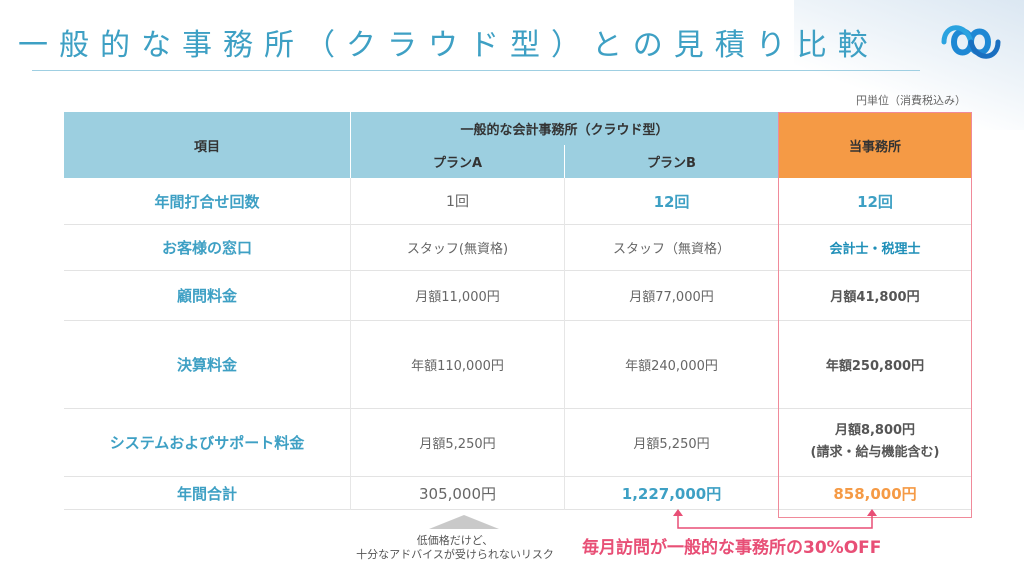 This screenshot has width=1024, height=576. I want to click on title-underline, so click(476, 70).